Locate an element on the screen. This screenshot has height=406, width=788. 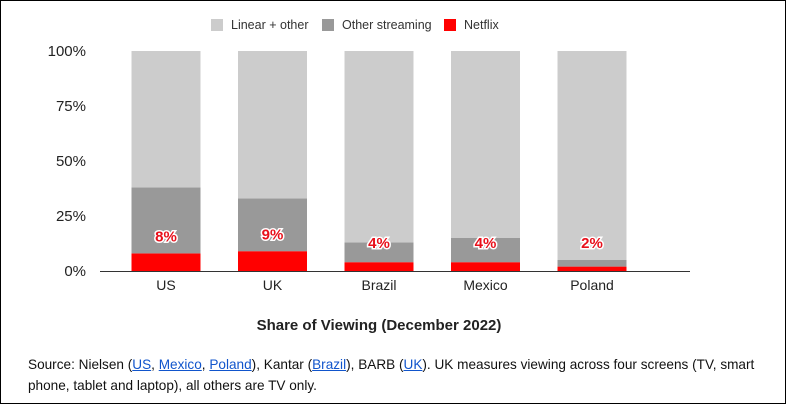
bar-uk-linear-other is located at coordinates (272, 125).